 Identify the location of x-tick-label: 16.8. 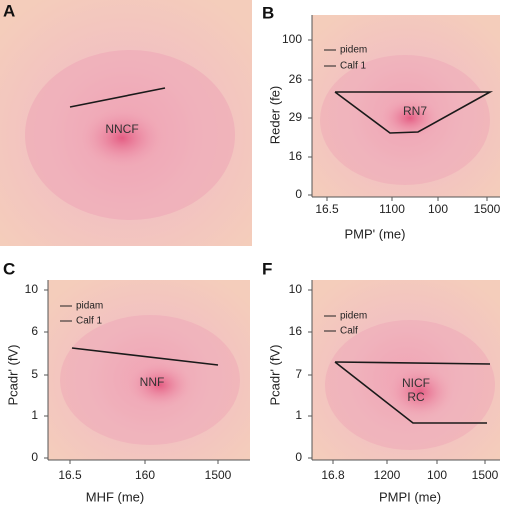
(333, 475).